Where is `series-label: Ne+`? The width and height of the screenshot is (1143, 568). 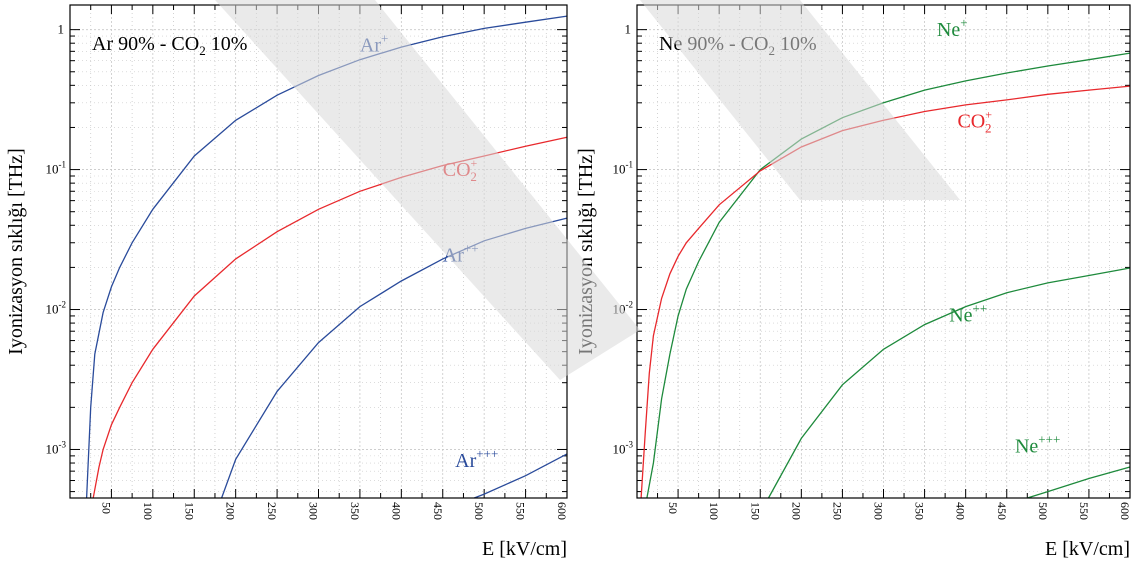 series-label: Ne+ is located at coordinates (952, 28).